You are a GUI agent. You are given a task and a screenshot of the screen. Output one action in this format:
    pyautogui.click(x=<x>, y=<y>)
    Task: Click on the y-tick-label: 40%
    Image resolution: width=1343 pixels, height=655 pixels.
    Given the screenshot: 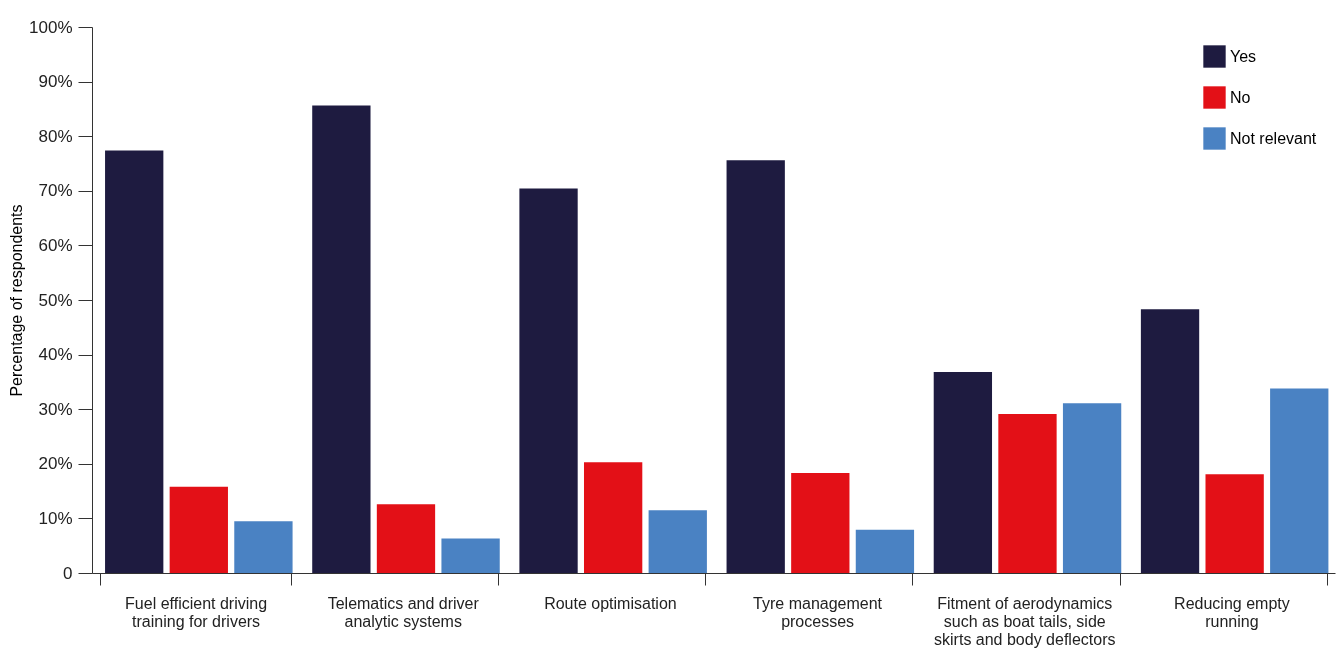 What is the action you would take?
    pyautogui.click(x=55, y=355)
    